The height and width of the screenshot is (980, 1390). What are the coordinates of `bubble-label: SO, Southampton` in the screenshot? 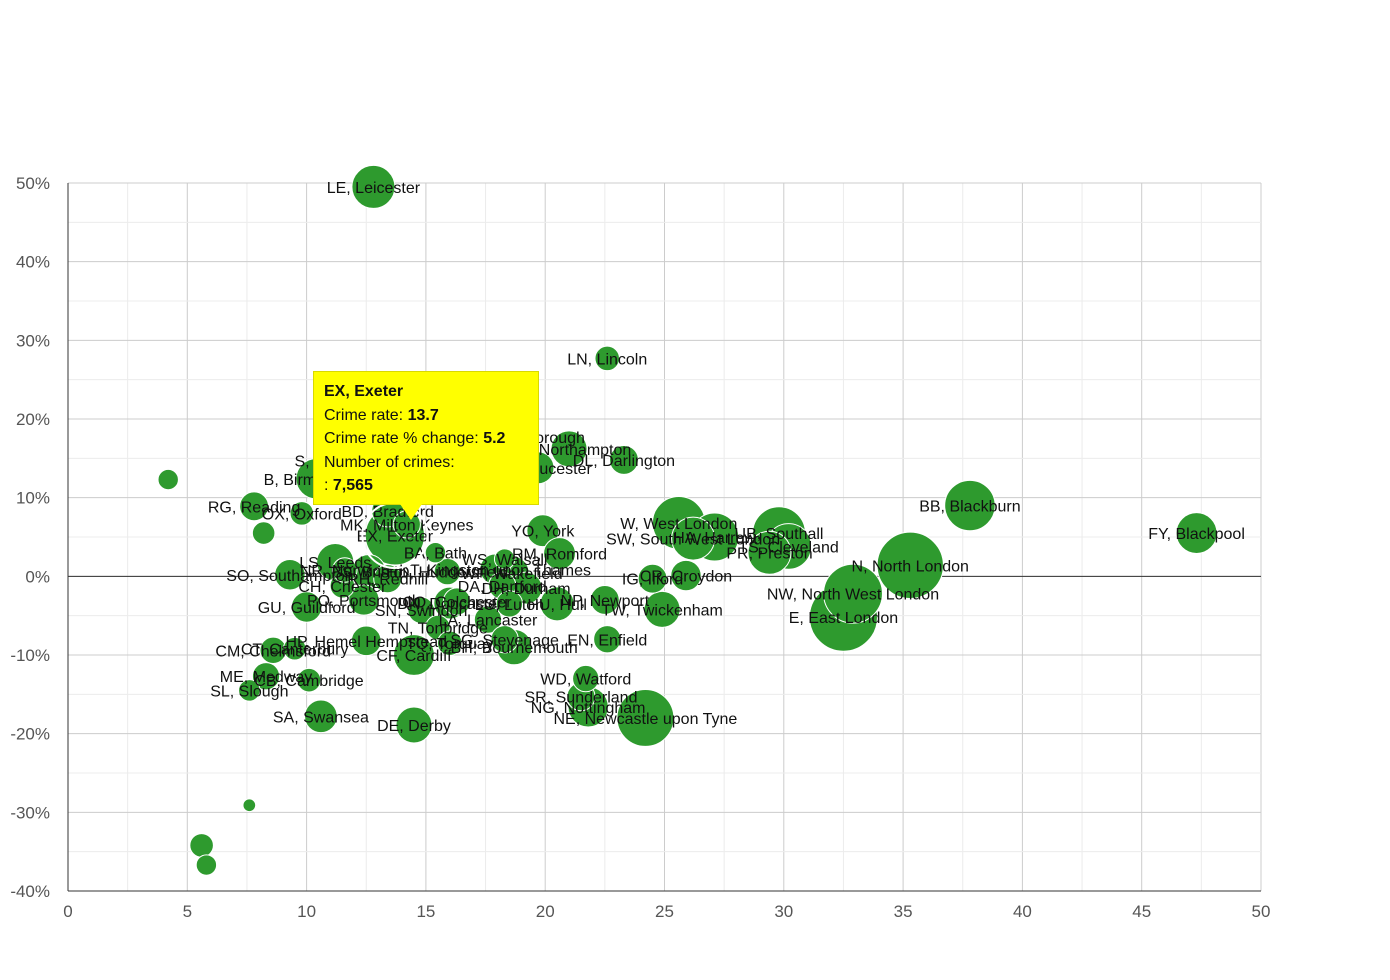 It's located at (289, 576).